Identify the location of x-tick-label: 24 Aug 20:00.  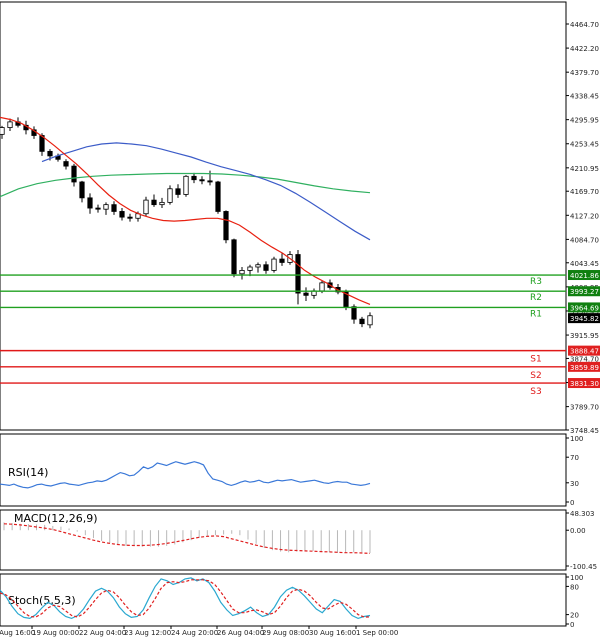
(194, 633).